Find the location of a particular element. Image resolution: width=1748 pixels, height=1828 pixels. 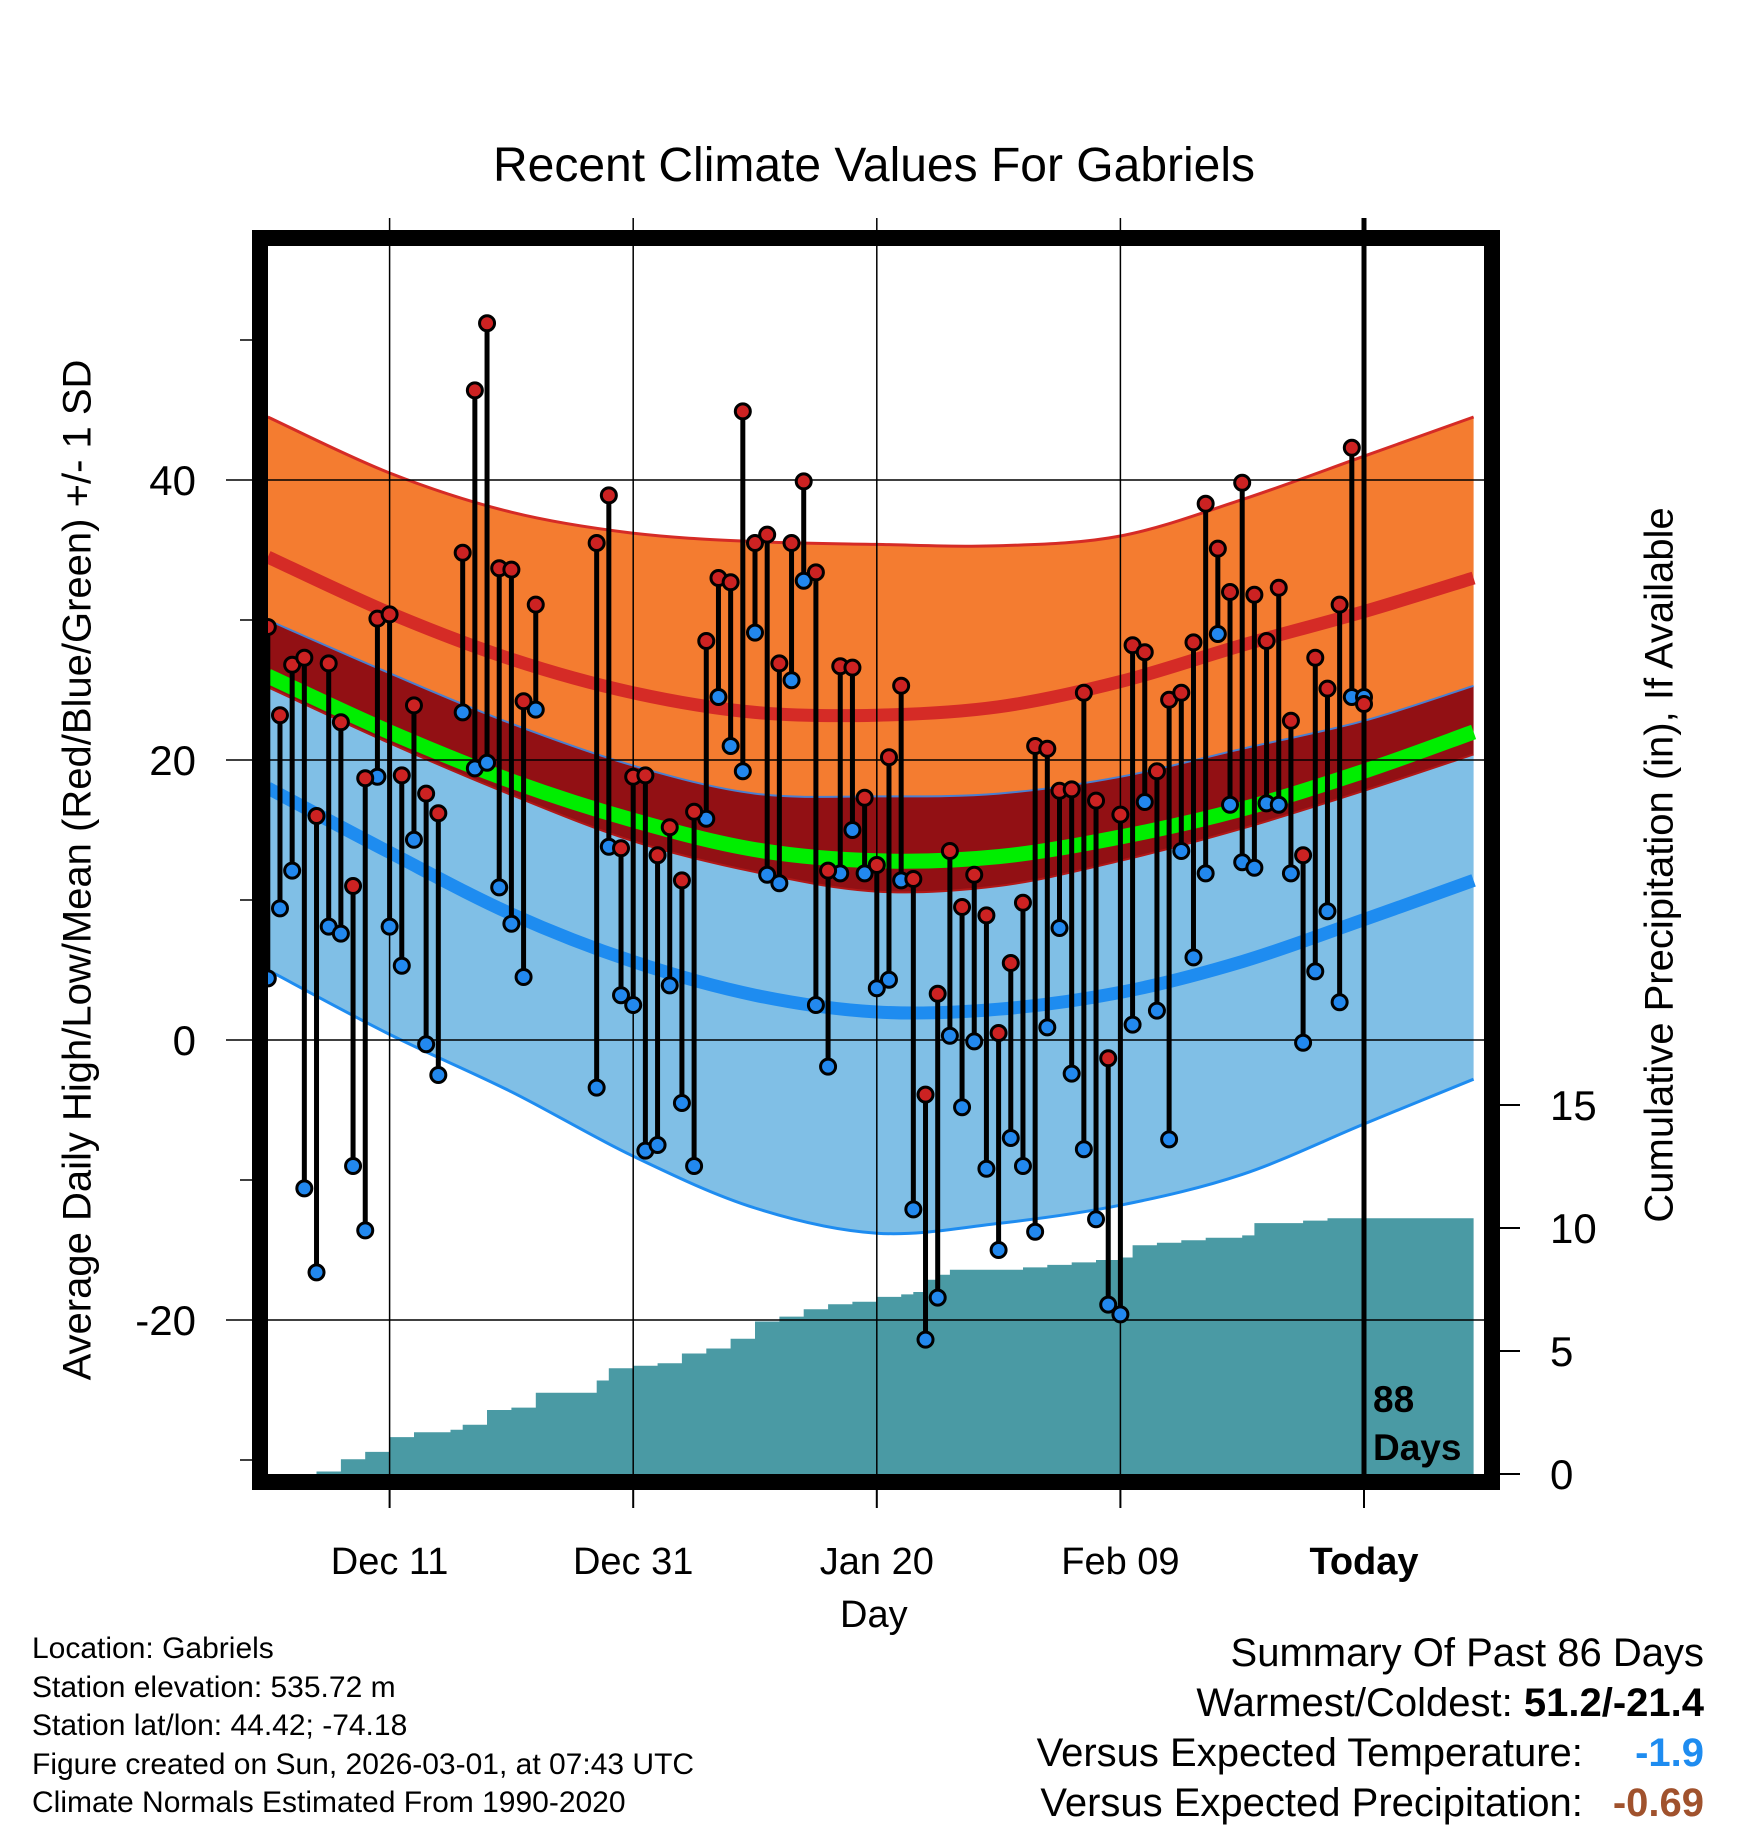

temp-label: Versus Expected Temperature: is located at coordinates (1309, 1753).